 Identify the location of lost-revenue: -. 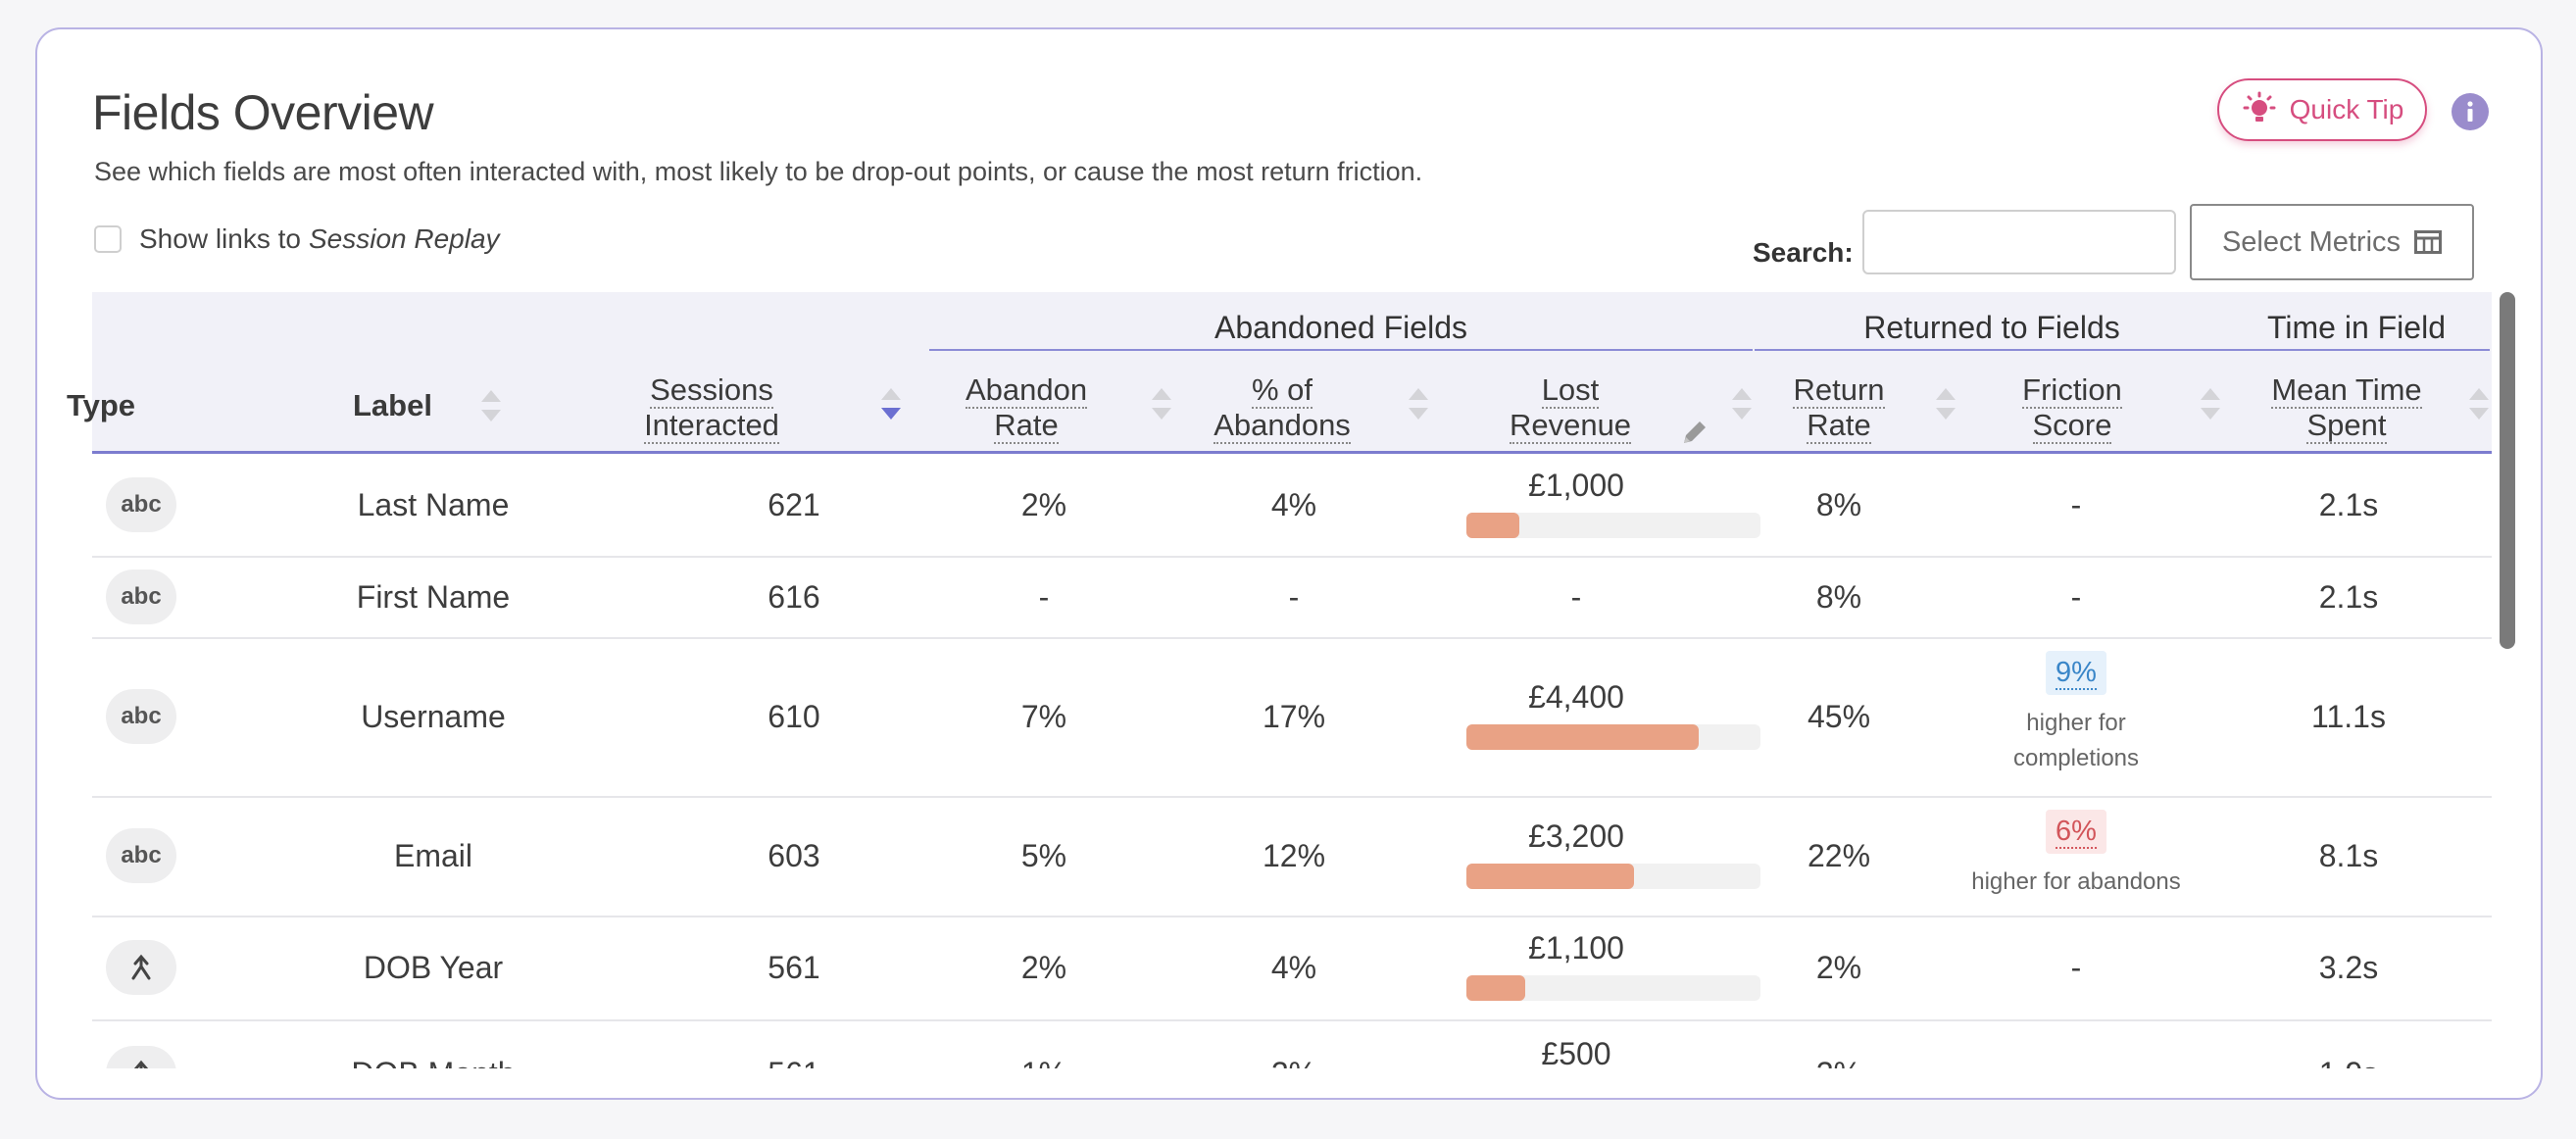
(1576, 597).